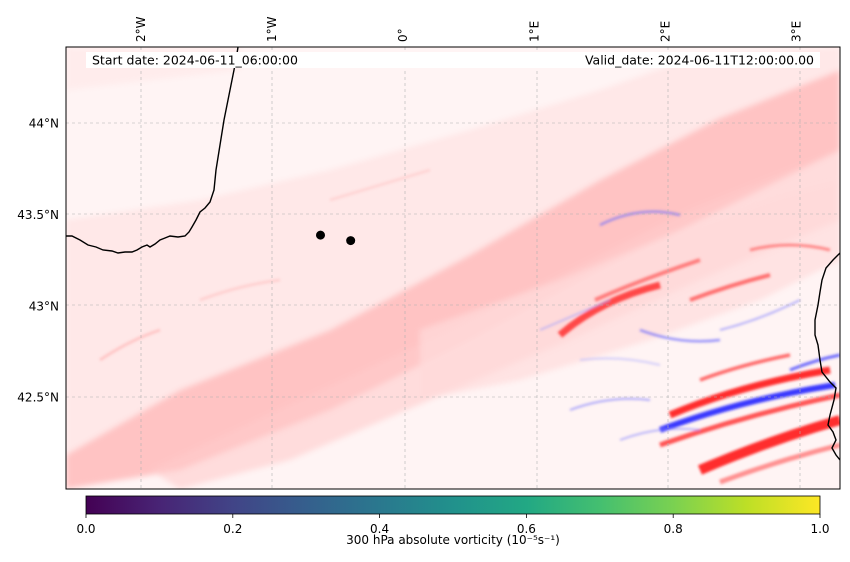 Image resolution: width=850 pixels, height=562 pixels. What do you see at coordinates (534, 31) in the screenshot?
I see `lon-tick-label: 1°E` at bounding box center [534, 31].